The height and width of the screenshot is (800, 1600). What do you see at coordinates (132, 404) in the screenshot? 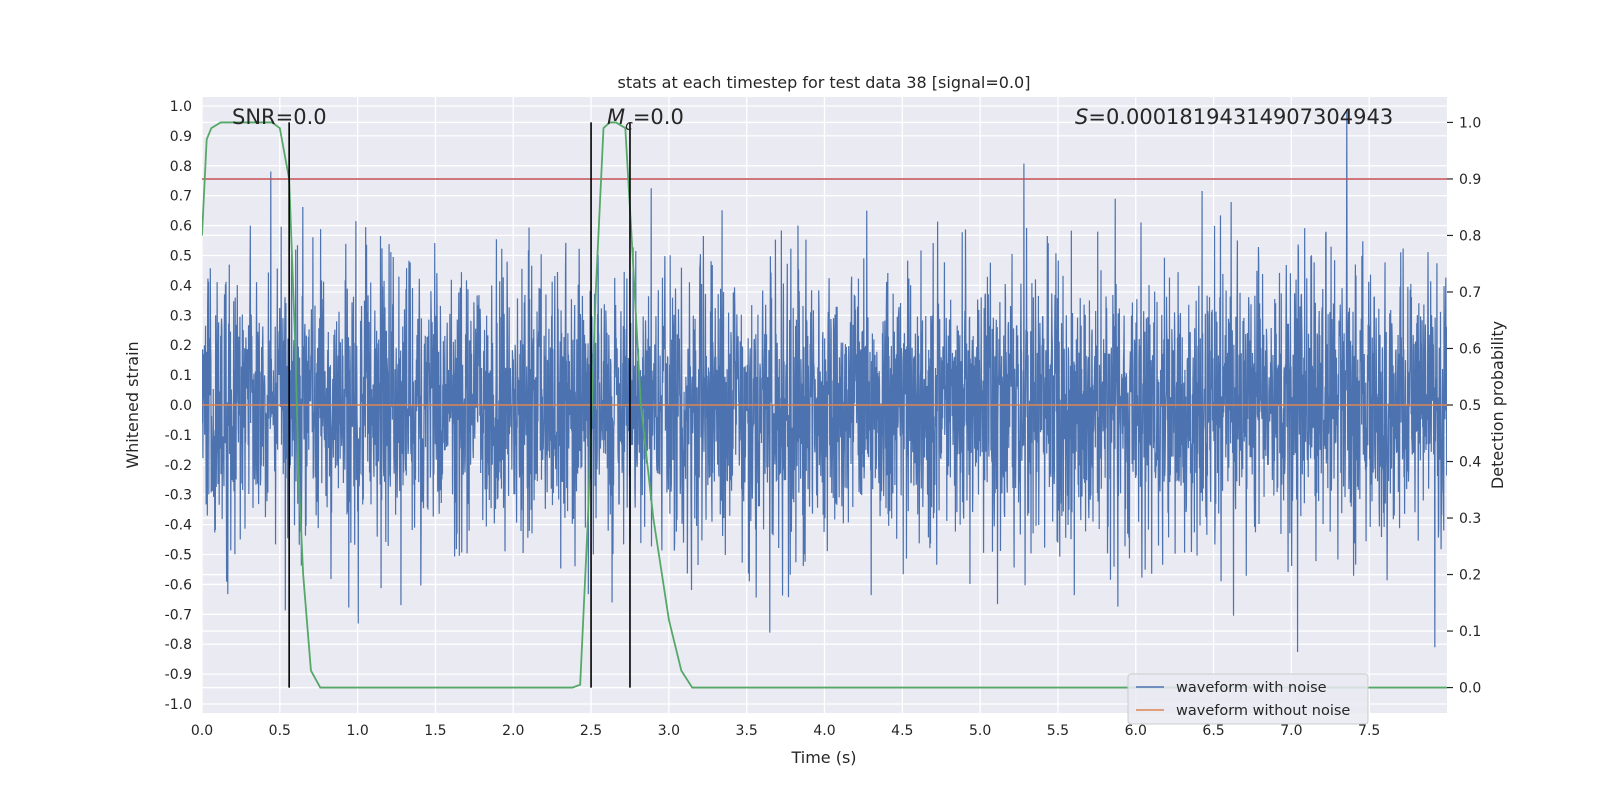
I see `y-axis-label: Whitened strain` at bounding box center [132, 404].